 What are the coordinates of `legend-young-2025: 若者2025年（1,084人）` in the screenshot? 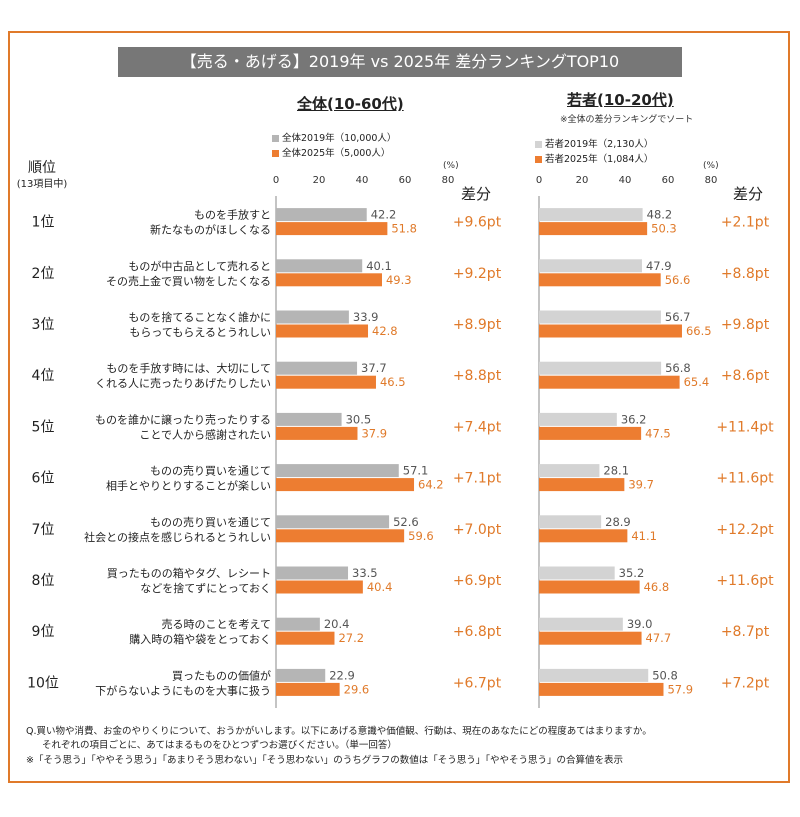 It's located at (594, 158).